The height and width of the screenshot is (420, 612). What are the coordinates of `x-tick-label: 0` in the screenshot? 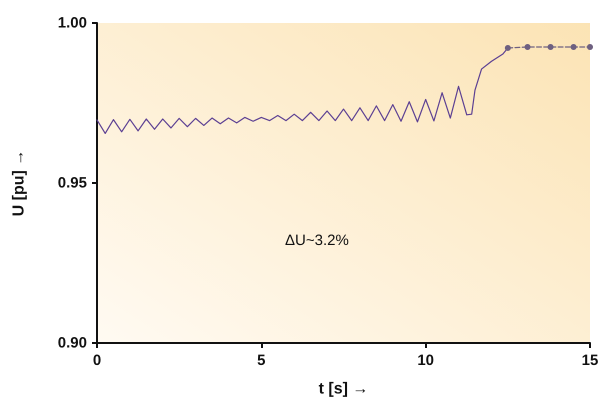 It's located at (97, 360).